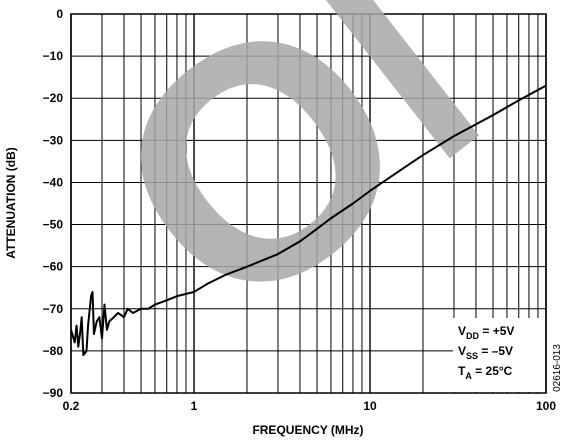  I want to click on annotation-main: T, so click(462, 371).